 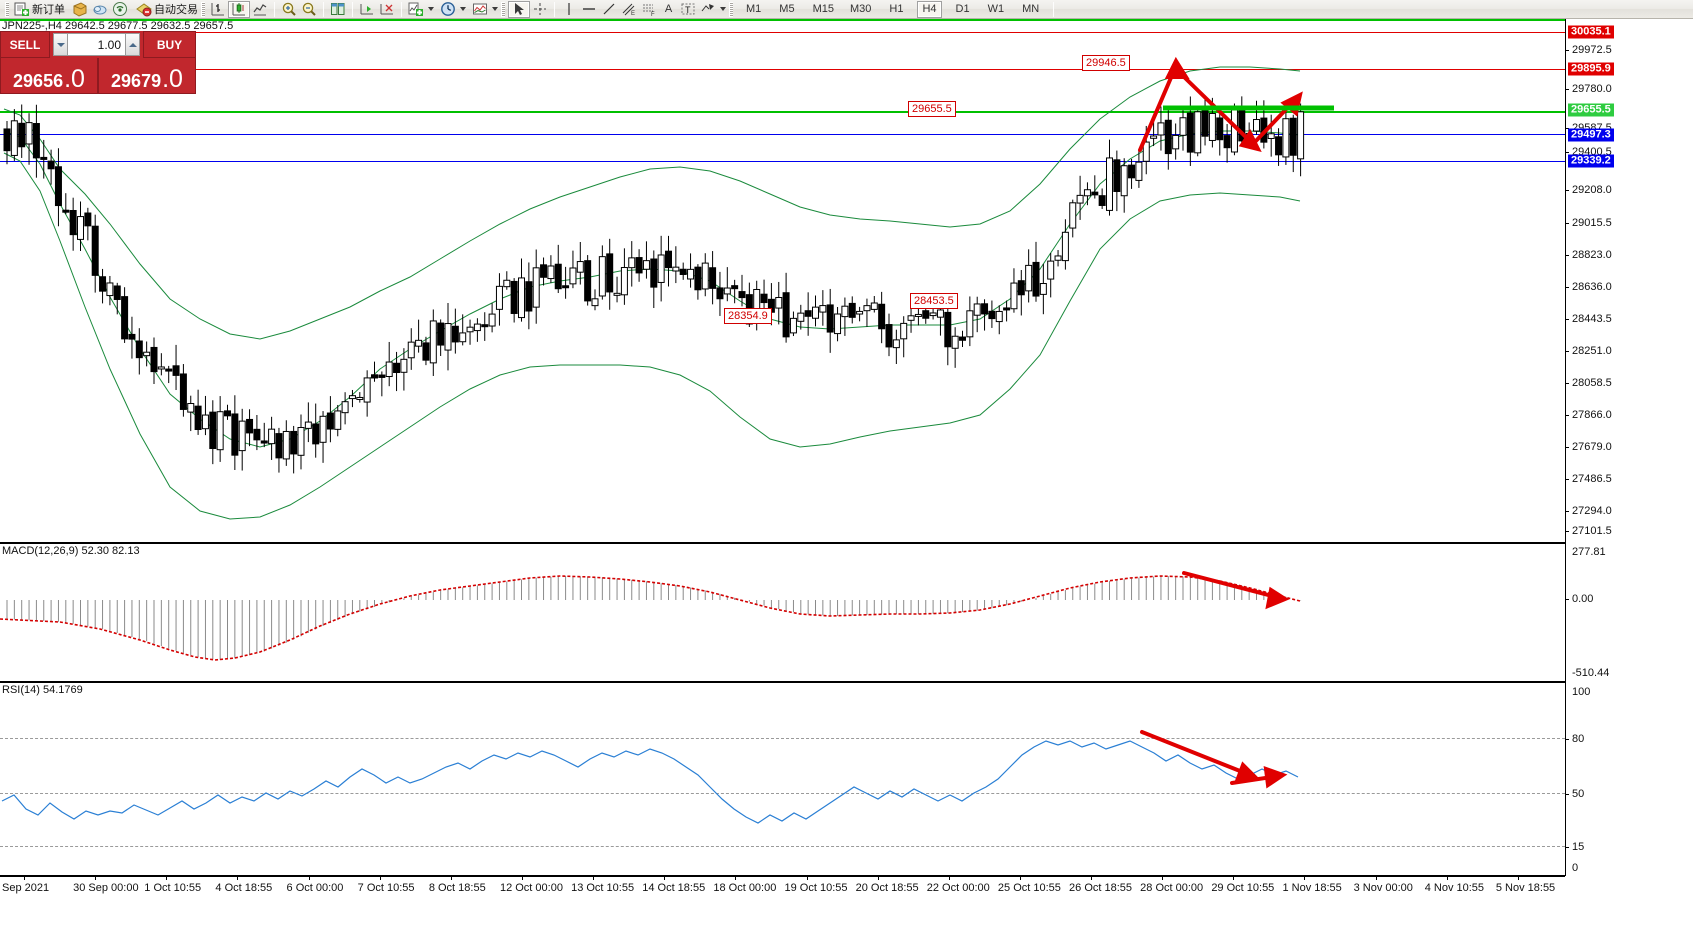 I want to click on sell-button: SELL, so click(x=25, y=44).